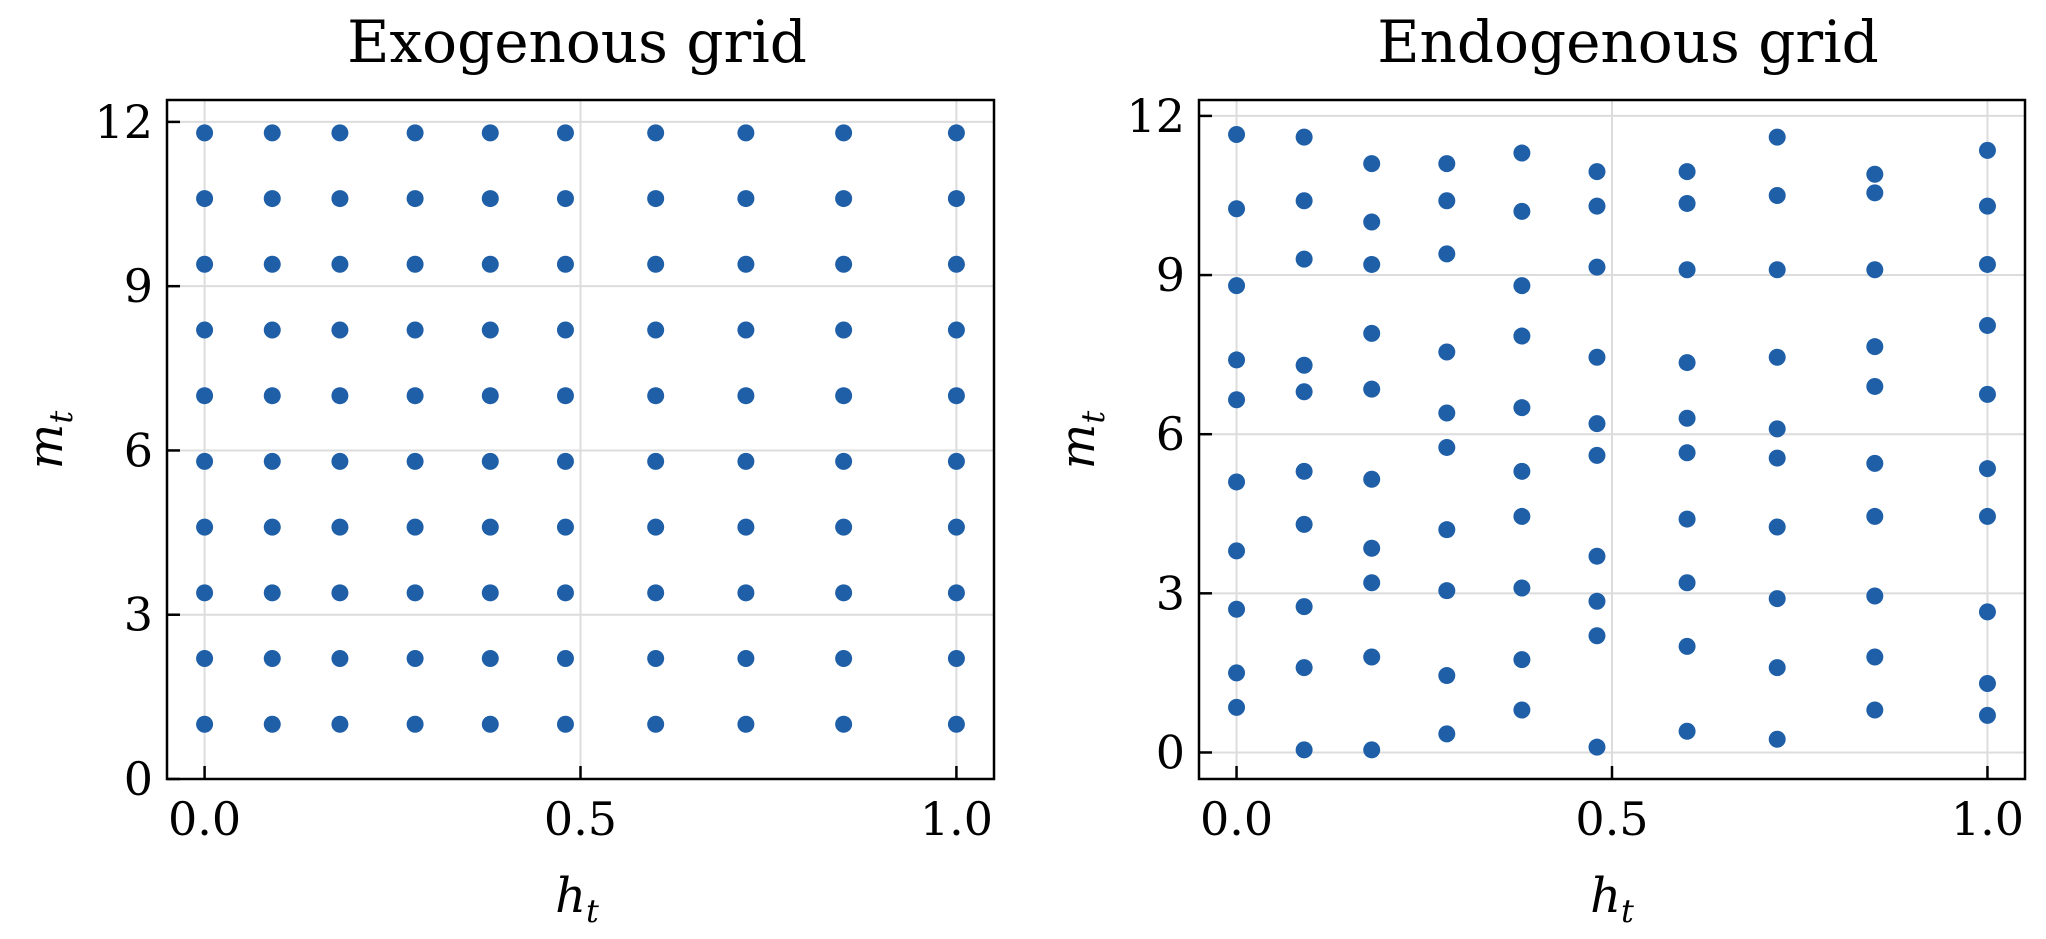 This screenshot has height=939, width=2046. I want to click on y-tick-label: 9, so click(1170, 275).